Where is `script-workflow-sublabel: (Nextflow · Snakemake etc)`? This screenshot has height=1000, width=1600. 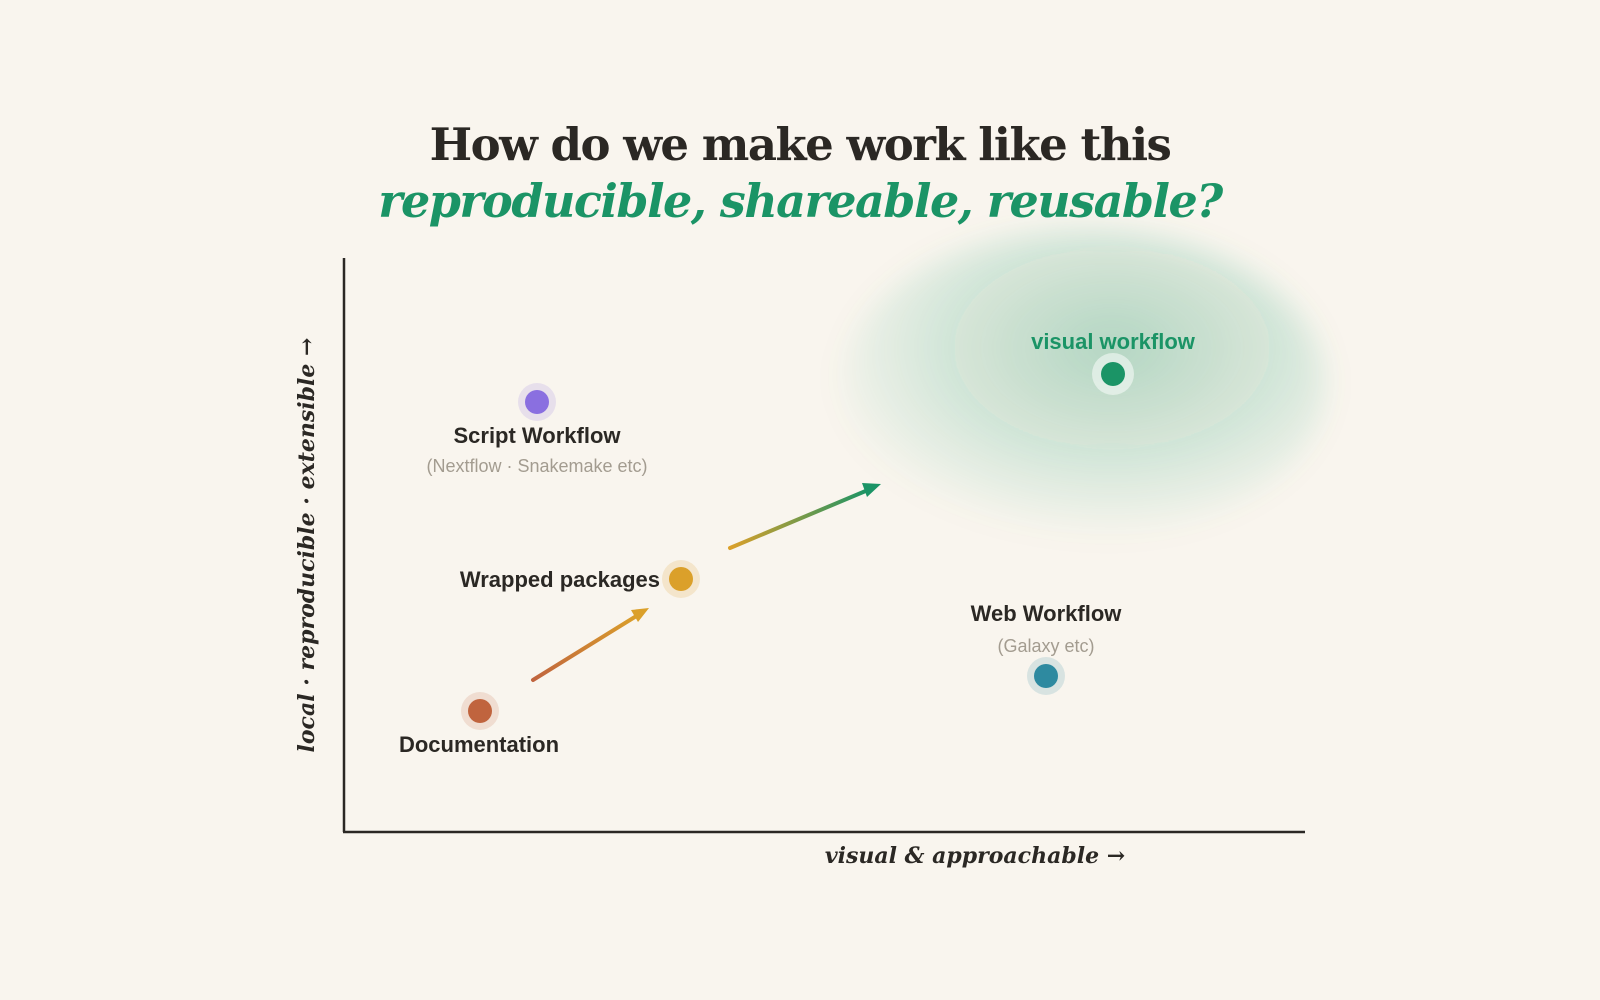
script-workflow-sublabel: (Nextflow · Snakemake etc) is located at coordinates (536, 466).